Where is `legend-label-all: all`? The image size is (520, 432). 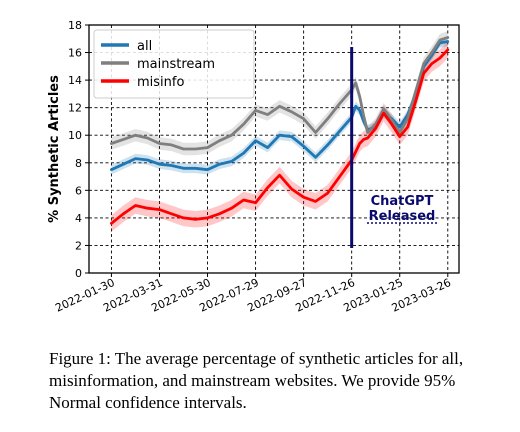
legend-label-all: all is located at coordinates (144, 46).